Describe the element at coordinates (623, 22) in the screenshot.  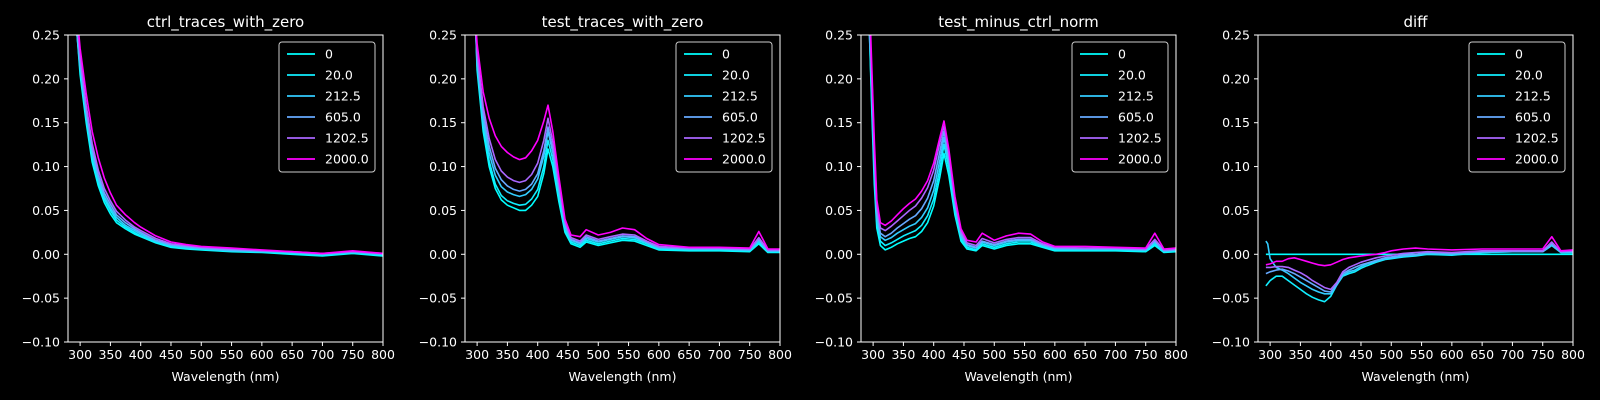
I see `panel-title: test_traces_with_zero` at that location.